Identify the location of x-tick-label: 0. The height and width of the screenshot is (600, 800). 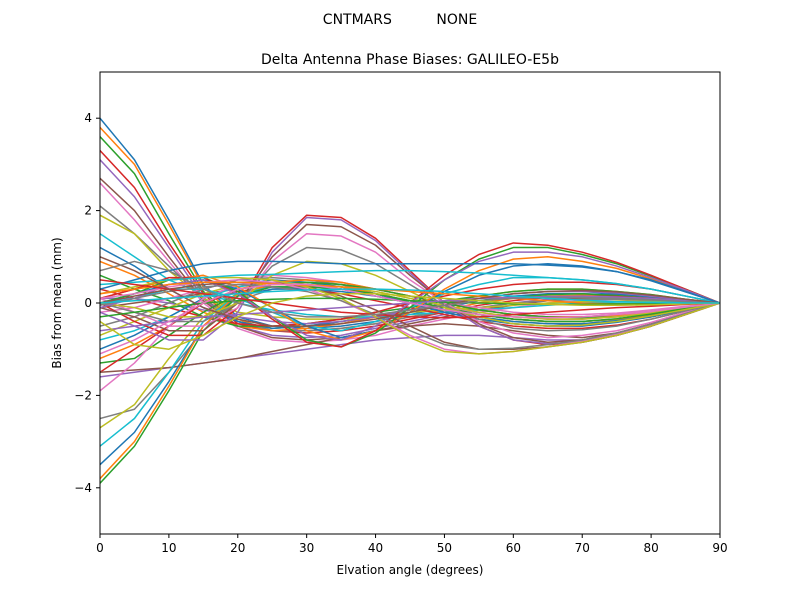
(100, 548).